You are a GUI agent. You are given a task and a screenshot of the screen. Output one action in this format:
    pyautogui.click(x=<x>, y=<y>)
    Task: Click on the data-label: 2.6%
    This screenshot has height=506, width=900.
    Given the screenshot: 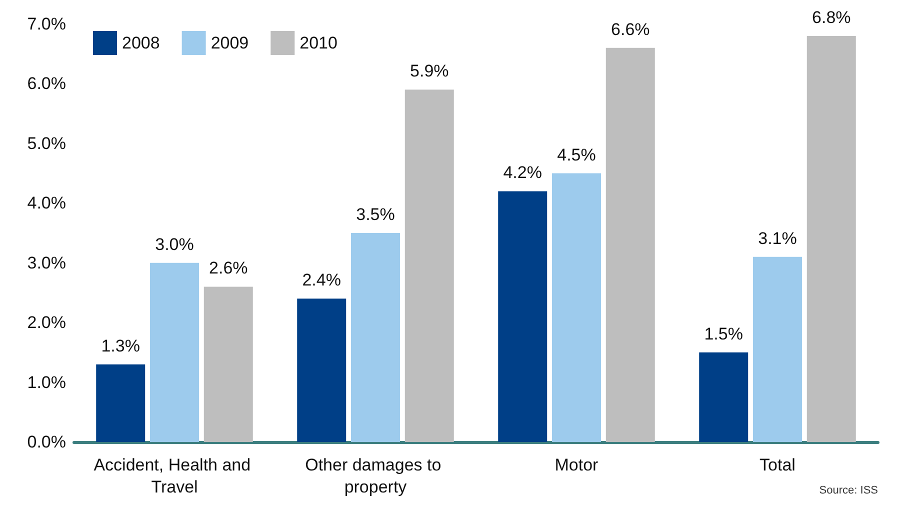 What is the action you would take?
    pyautogui.click(x=228, y=268)
    